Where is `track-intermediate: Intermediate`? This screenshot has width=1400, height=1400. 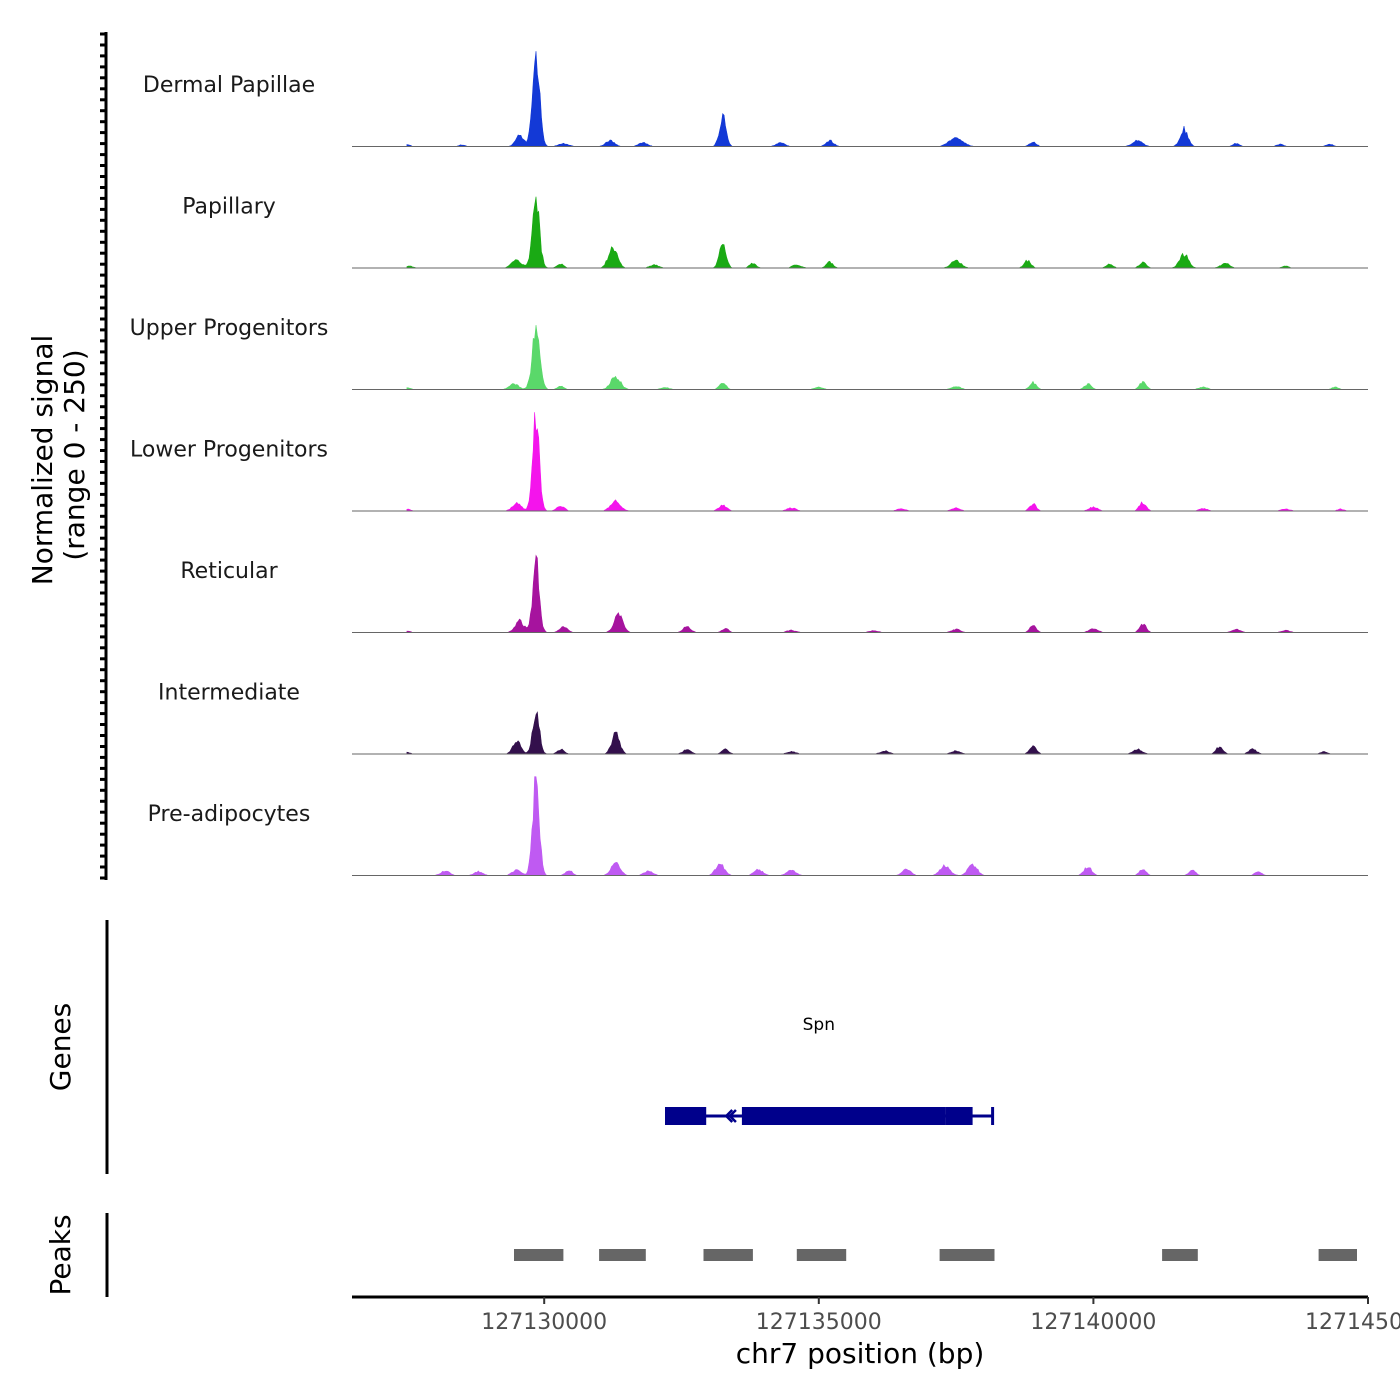 track-intermediate: Intermediate is located at coordinates (763, 718).